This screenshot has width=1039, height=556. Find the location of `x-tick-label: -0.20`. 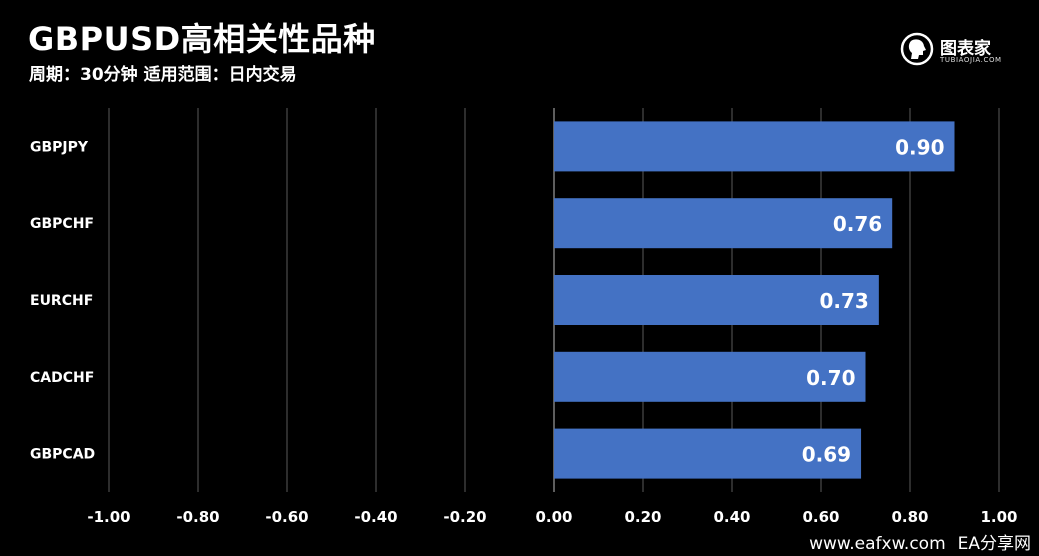

x-tick-label: -0.20 is located at coordinates (464, 517).